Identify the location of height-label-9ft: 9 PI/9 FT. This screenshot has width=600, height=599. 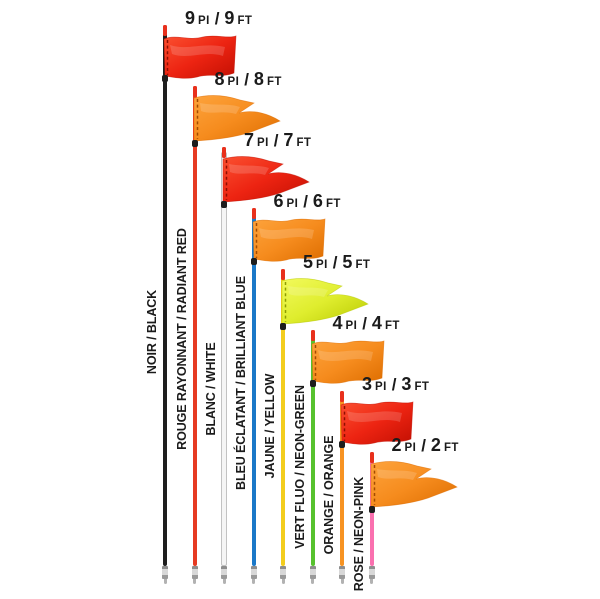
(218, 19).